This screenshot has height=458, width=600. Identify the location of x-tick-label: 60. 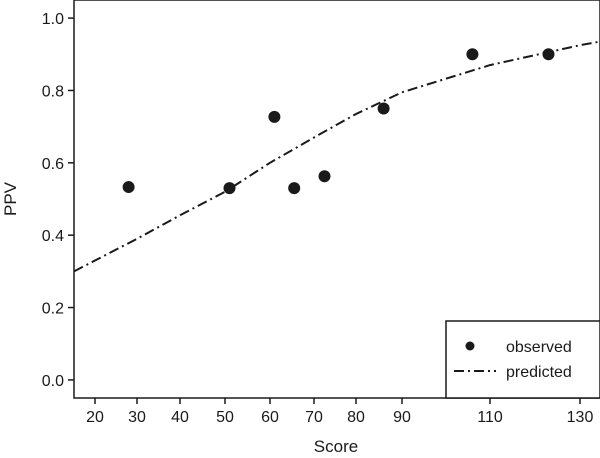
(270, 417).